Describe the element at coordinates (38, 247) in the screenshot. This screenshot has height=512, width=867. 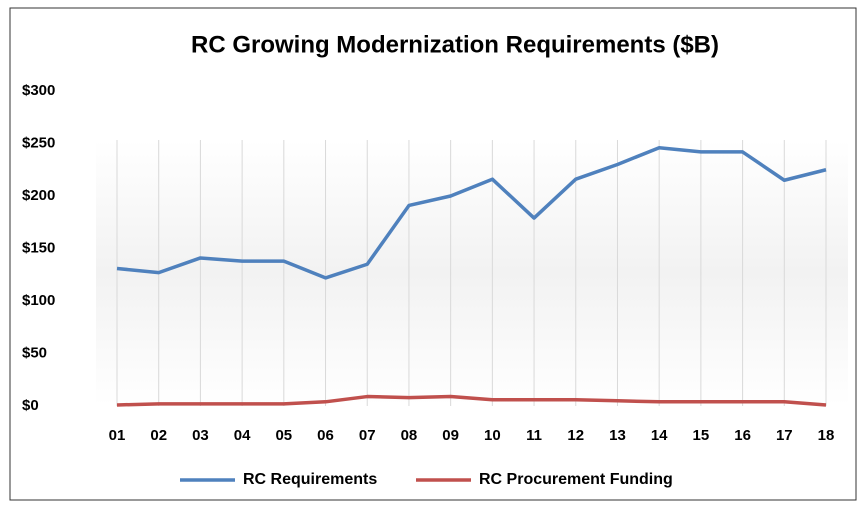
I see `y-tick-label: $150` at that location.